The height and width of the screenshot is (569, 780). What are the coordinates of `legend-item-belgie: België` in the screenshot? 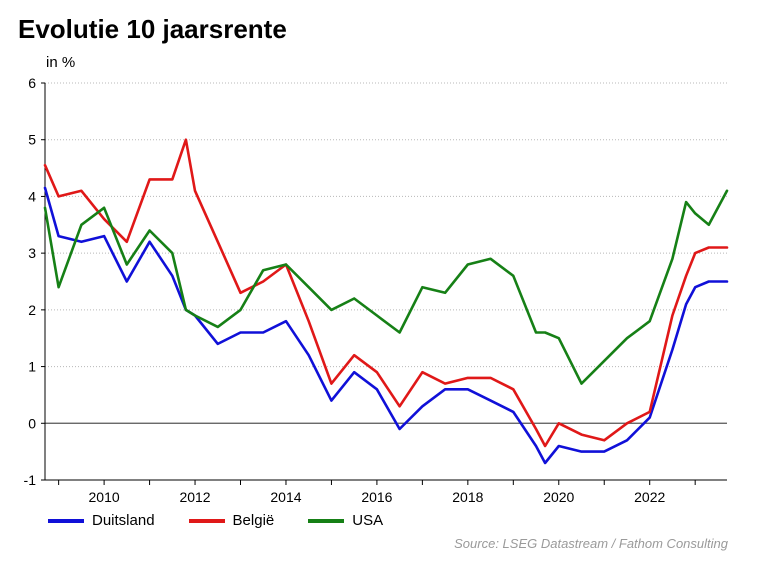 It's located at (231, 520).